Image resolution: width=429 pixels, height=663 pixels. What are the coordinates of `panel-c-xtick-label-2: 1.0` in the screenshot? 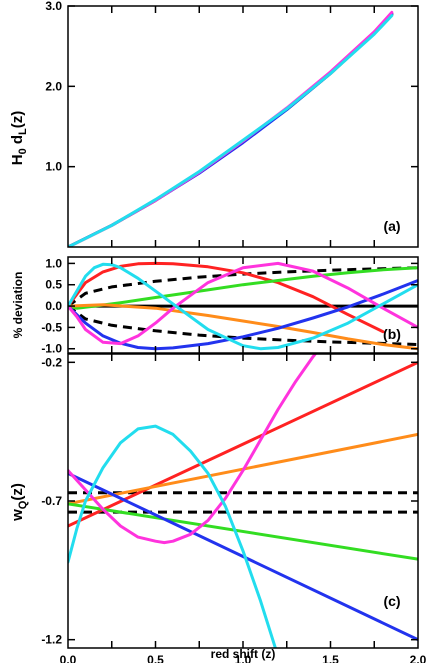 It's located at (243, 658).